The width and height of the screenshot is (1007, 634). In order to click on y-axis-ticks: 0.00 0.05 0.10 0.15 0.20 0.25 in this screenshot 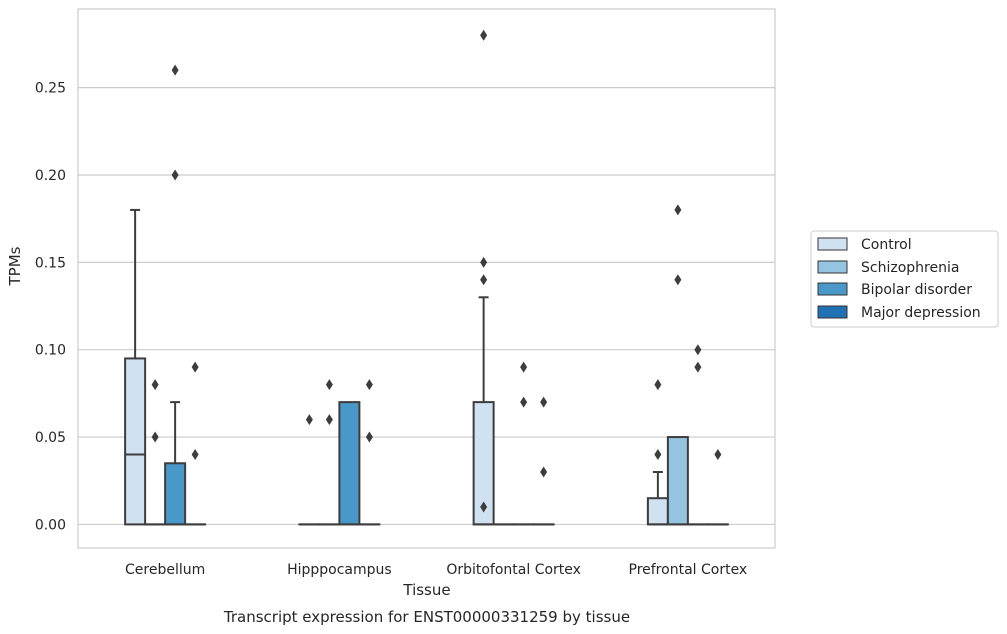, I will do `click(50, 307)`.